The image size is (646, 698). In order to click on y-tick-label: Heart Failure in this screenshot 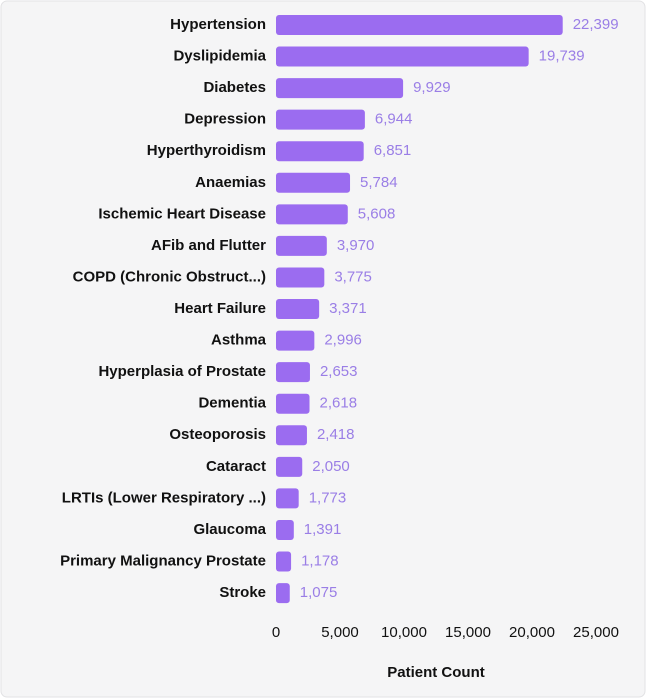, I will do `click(220, 308)`.